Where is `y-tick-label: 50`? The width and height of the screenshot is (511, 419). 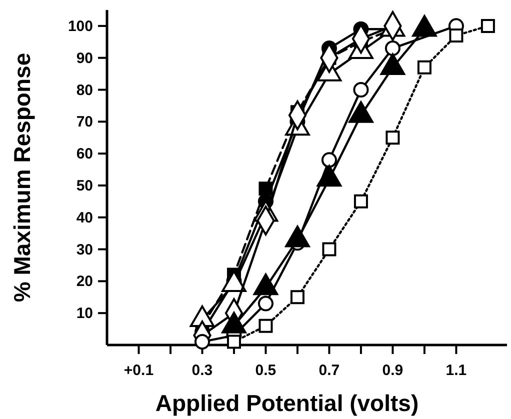 y-tick-label: 50 is located at coordinates (84, 185).